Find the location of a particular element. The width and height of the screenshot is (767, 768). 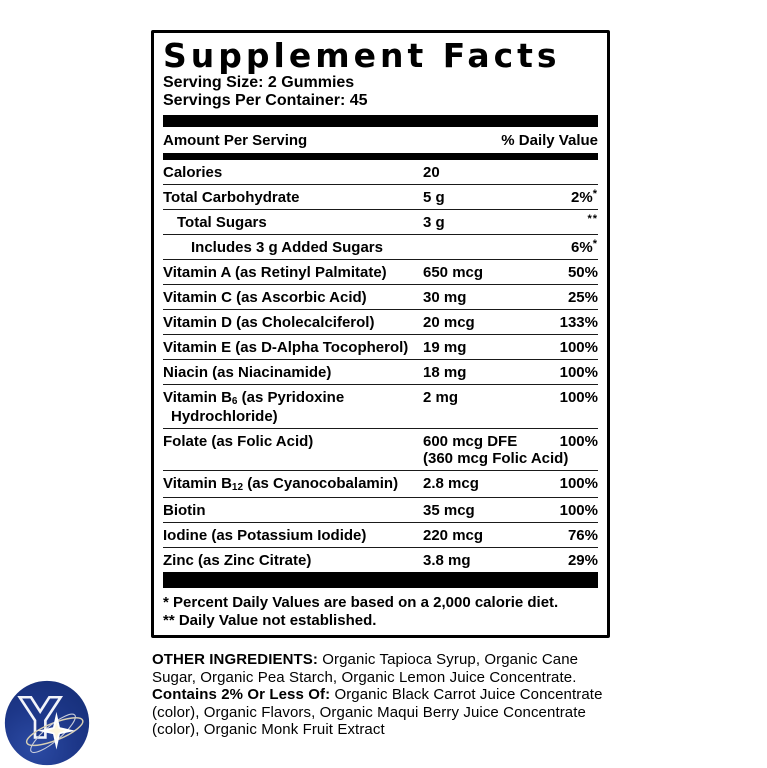

table-row: Total Carbohydrate 5 g 2%* is located at coordinates (380, 197).